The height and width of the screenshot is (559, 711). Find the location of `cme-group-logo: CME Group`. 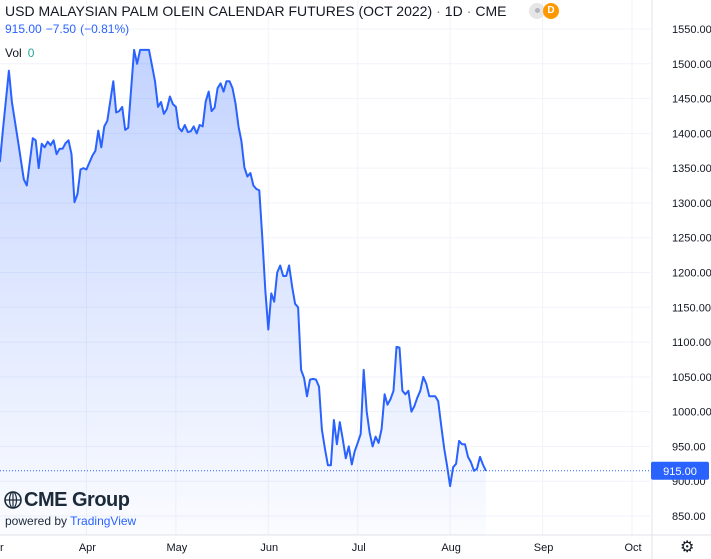

cme-group-logo: CME Group is located at coordinates (77, 500).